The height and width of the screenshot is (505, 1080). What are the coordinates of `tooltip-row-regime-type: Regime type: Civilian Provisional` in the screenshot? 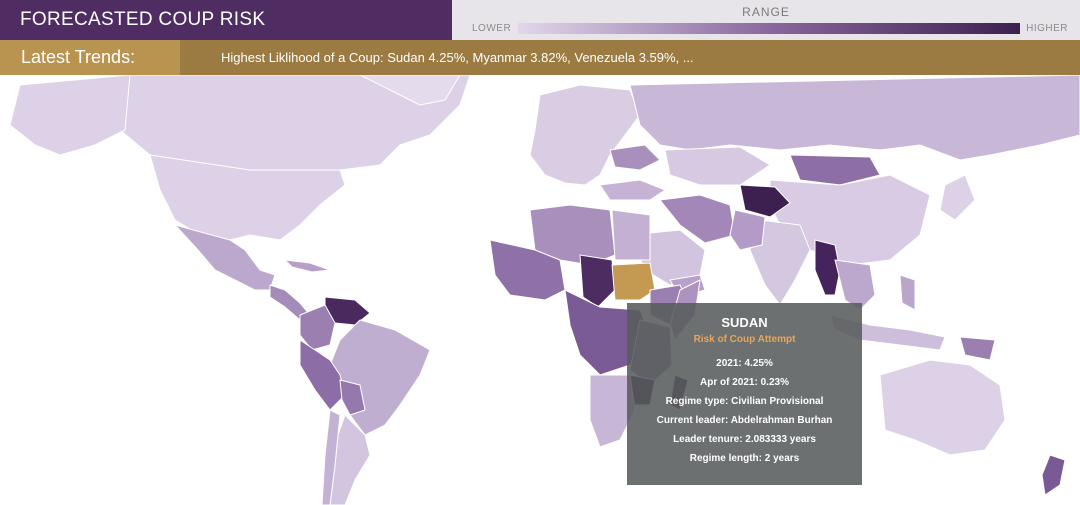 It's located at (744, 401).